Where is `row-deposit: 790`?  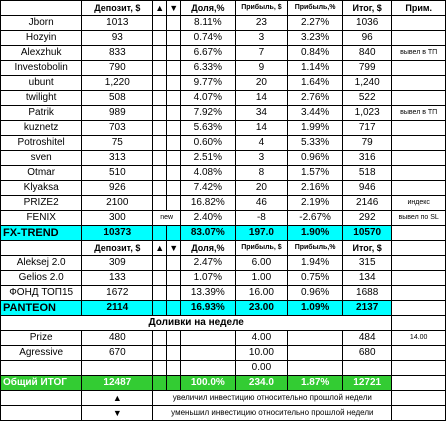 row-deposit: 790 is located at coordinates (117, 68).